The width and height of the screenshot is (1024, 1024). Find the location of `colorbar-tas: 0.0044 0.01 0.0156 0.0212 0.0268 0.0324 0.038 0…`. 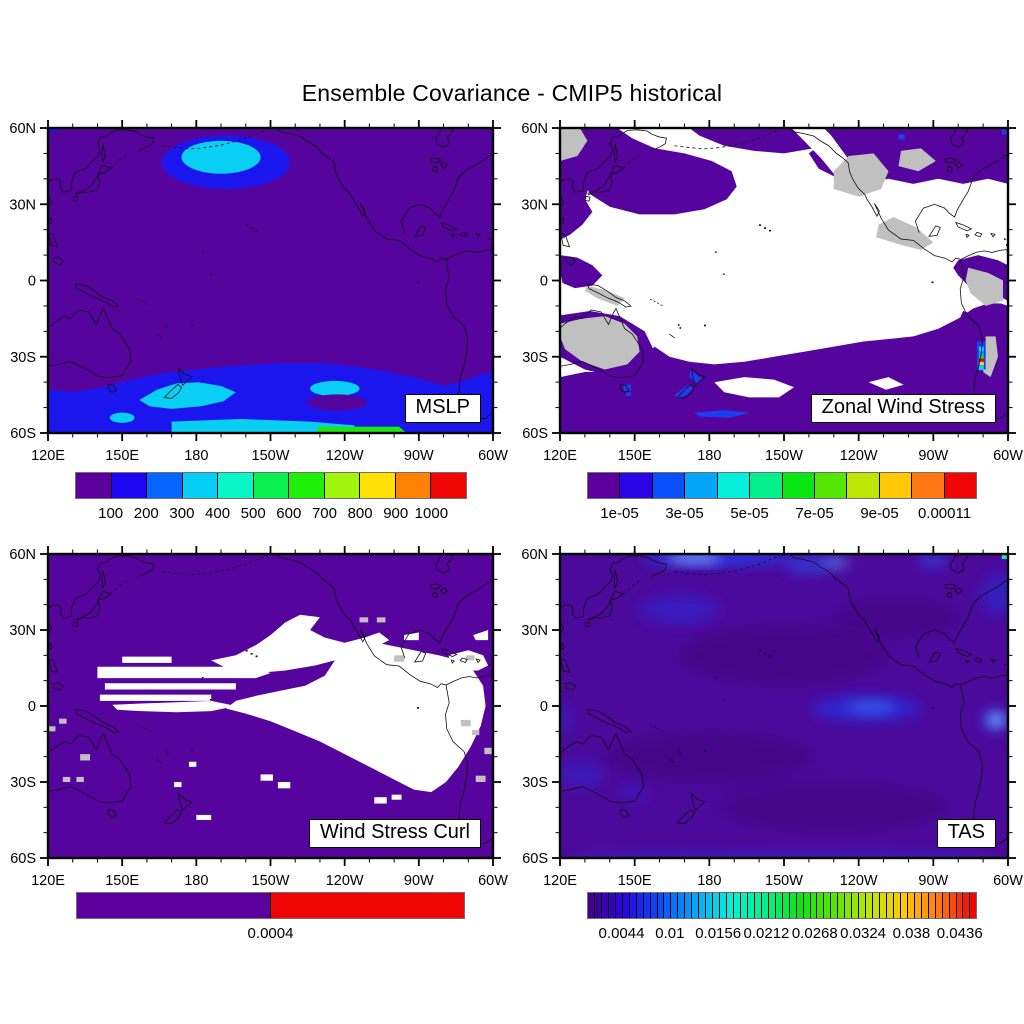

colorbar-tas: 0.0044 0.01 0.0156 0.0212 0.0268 0.0324 0.038 0… is located at coordinates (785, 917).